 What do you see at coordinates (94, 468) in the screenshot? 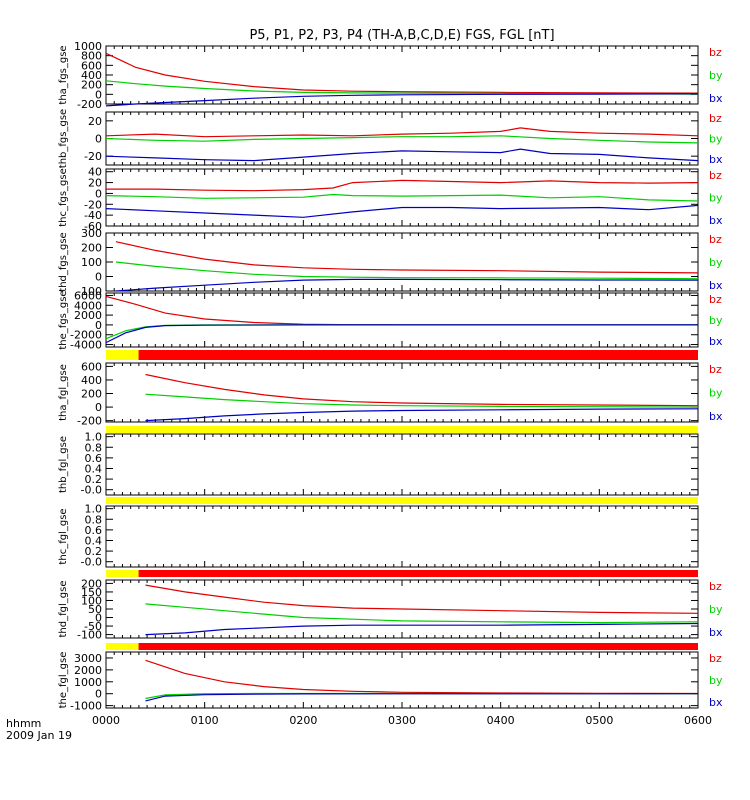
I see `y-tick-label: 0.4` at bounding box center [94, 468].